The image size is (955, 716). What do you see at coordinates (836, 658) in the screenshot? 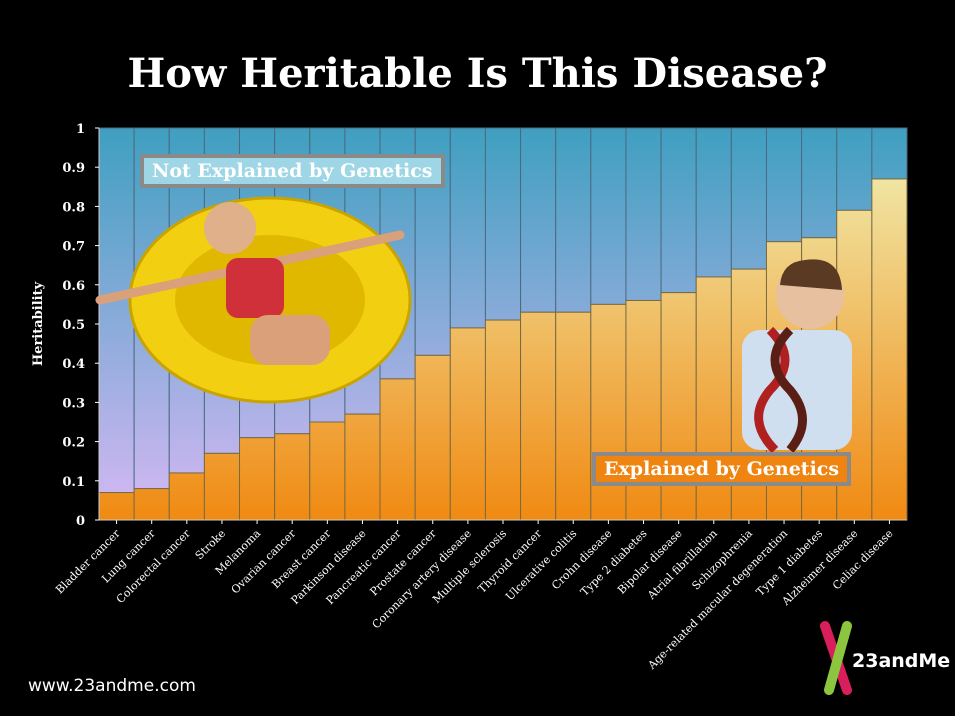
I see `23andme-logo-icon` at bounding box center [836, 658].